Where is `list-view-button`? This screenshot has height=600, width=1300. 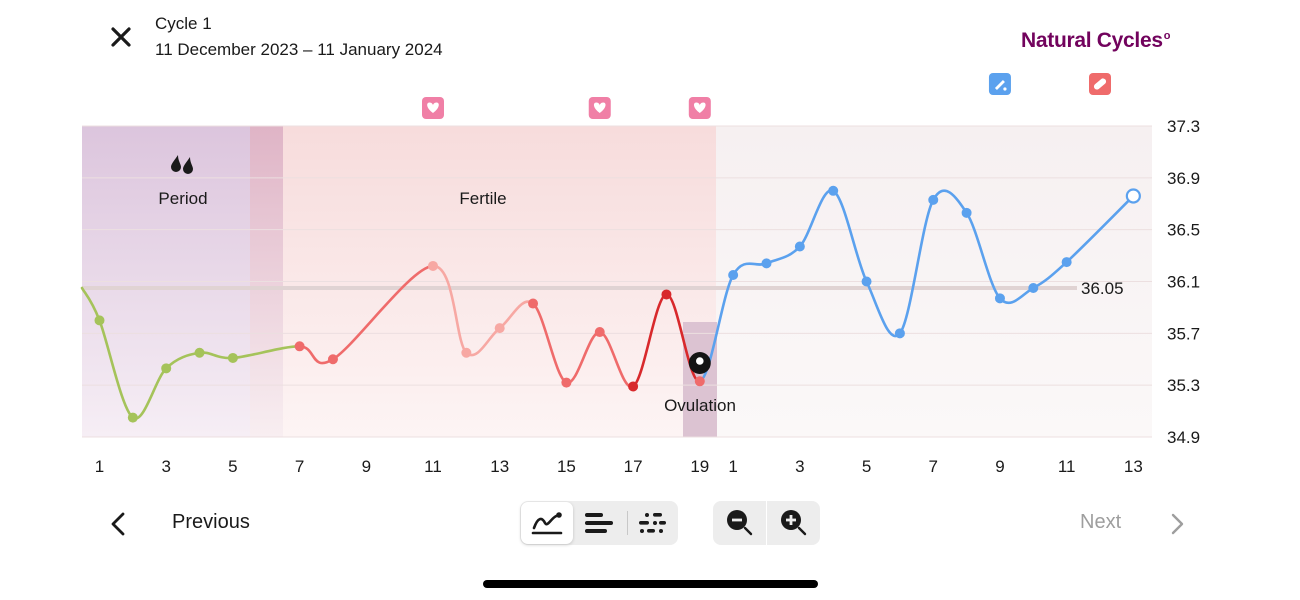
list-view-button is located at coordinates (599, 523).